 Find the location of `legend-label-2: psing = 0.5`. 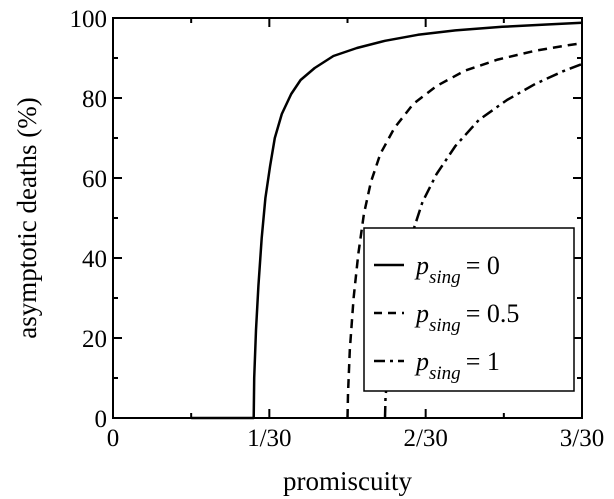

legend-label-2: psing = 0.5 is located at coordinates (466, 317).